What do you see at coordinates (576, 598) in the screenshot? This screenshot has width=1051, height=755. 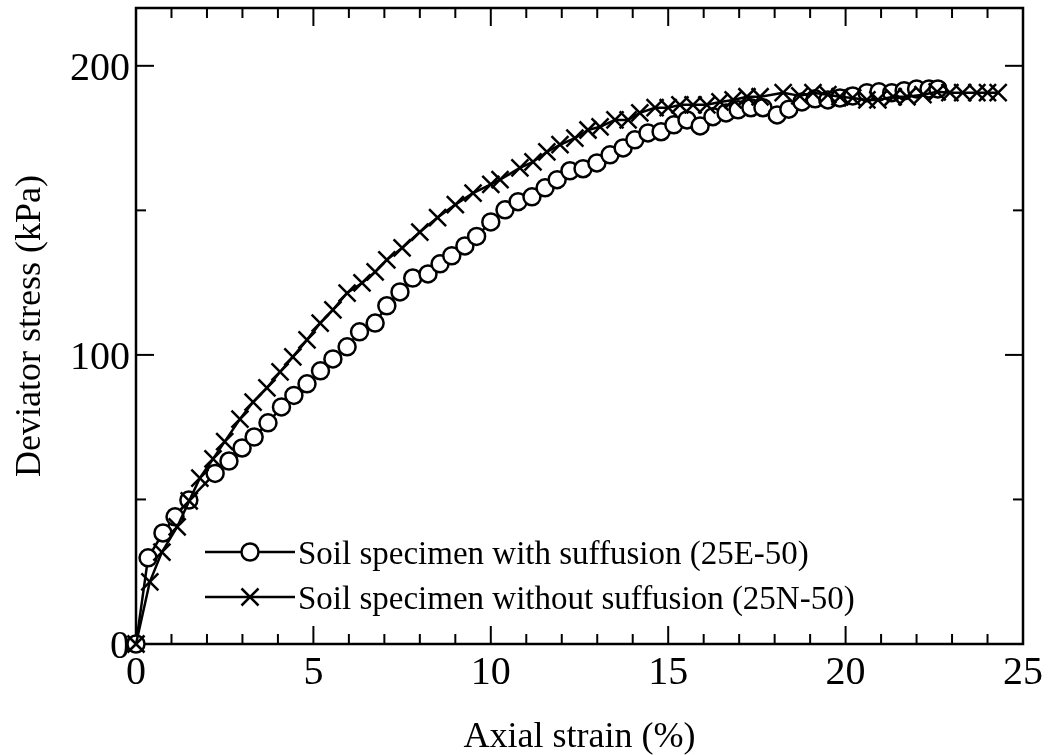 I see `legend-label: Soil specimen without suffusion (25N-50)` at bounding box center [576, 598].